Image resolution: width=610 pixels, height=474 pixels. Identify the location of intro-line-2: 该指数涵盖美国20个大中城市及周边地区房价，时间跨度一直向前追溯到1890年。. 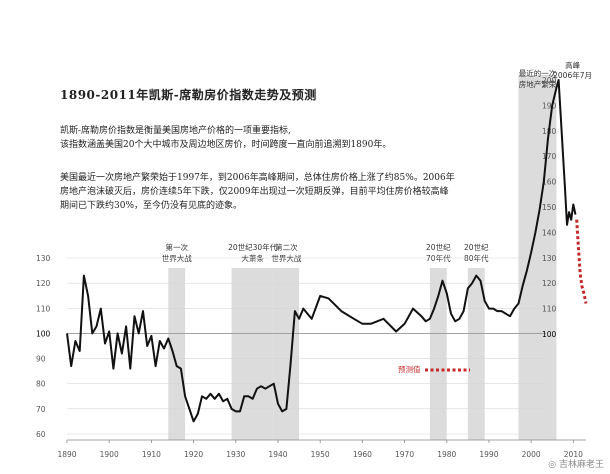
(226, 145).